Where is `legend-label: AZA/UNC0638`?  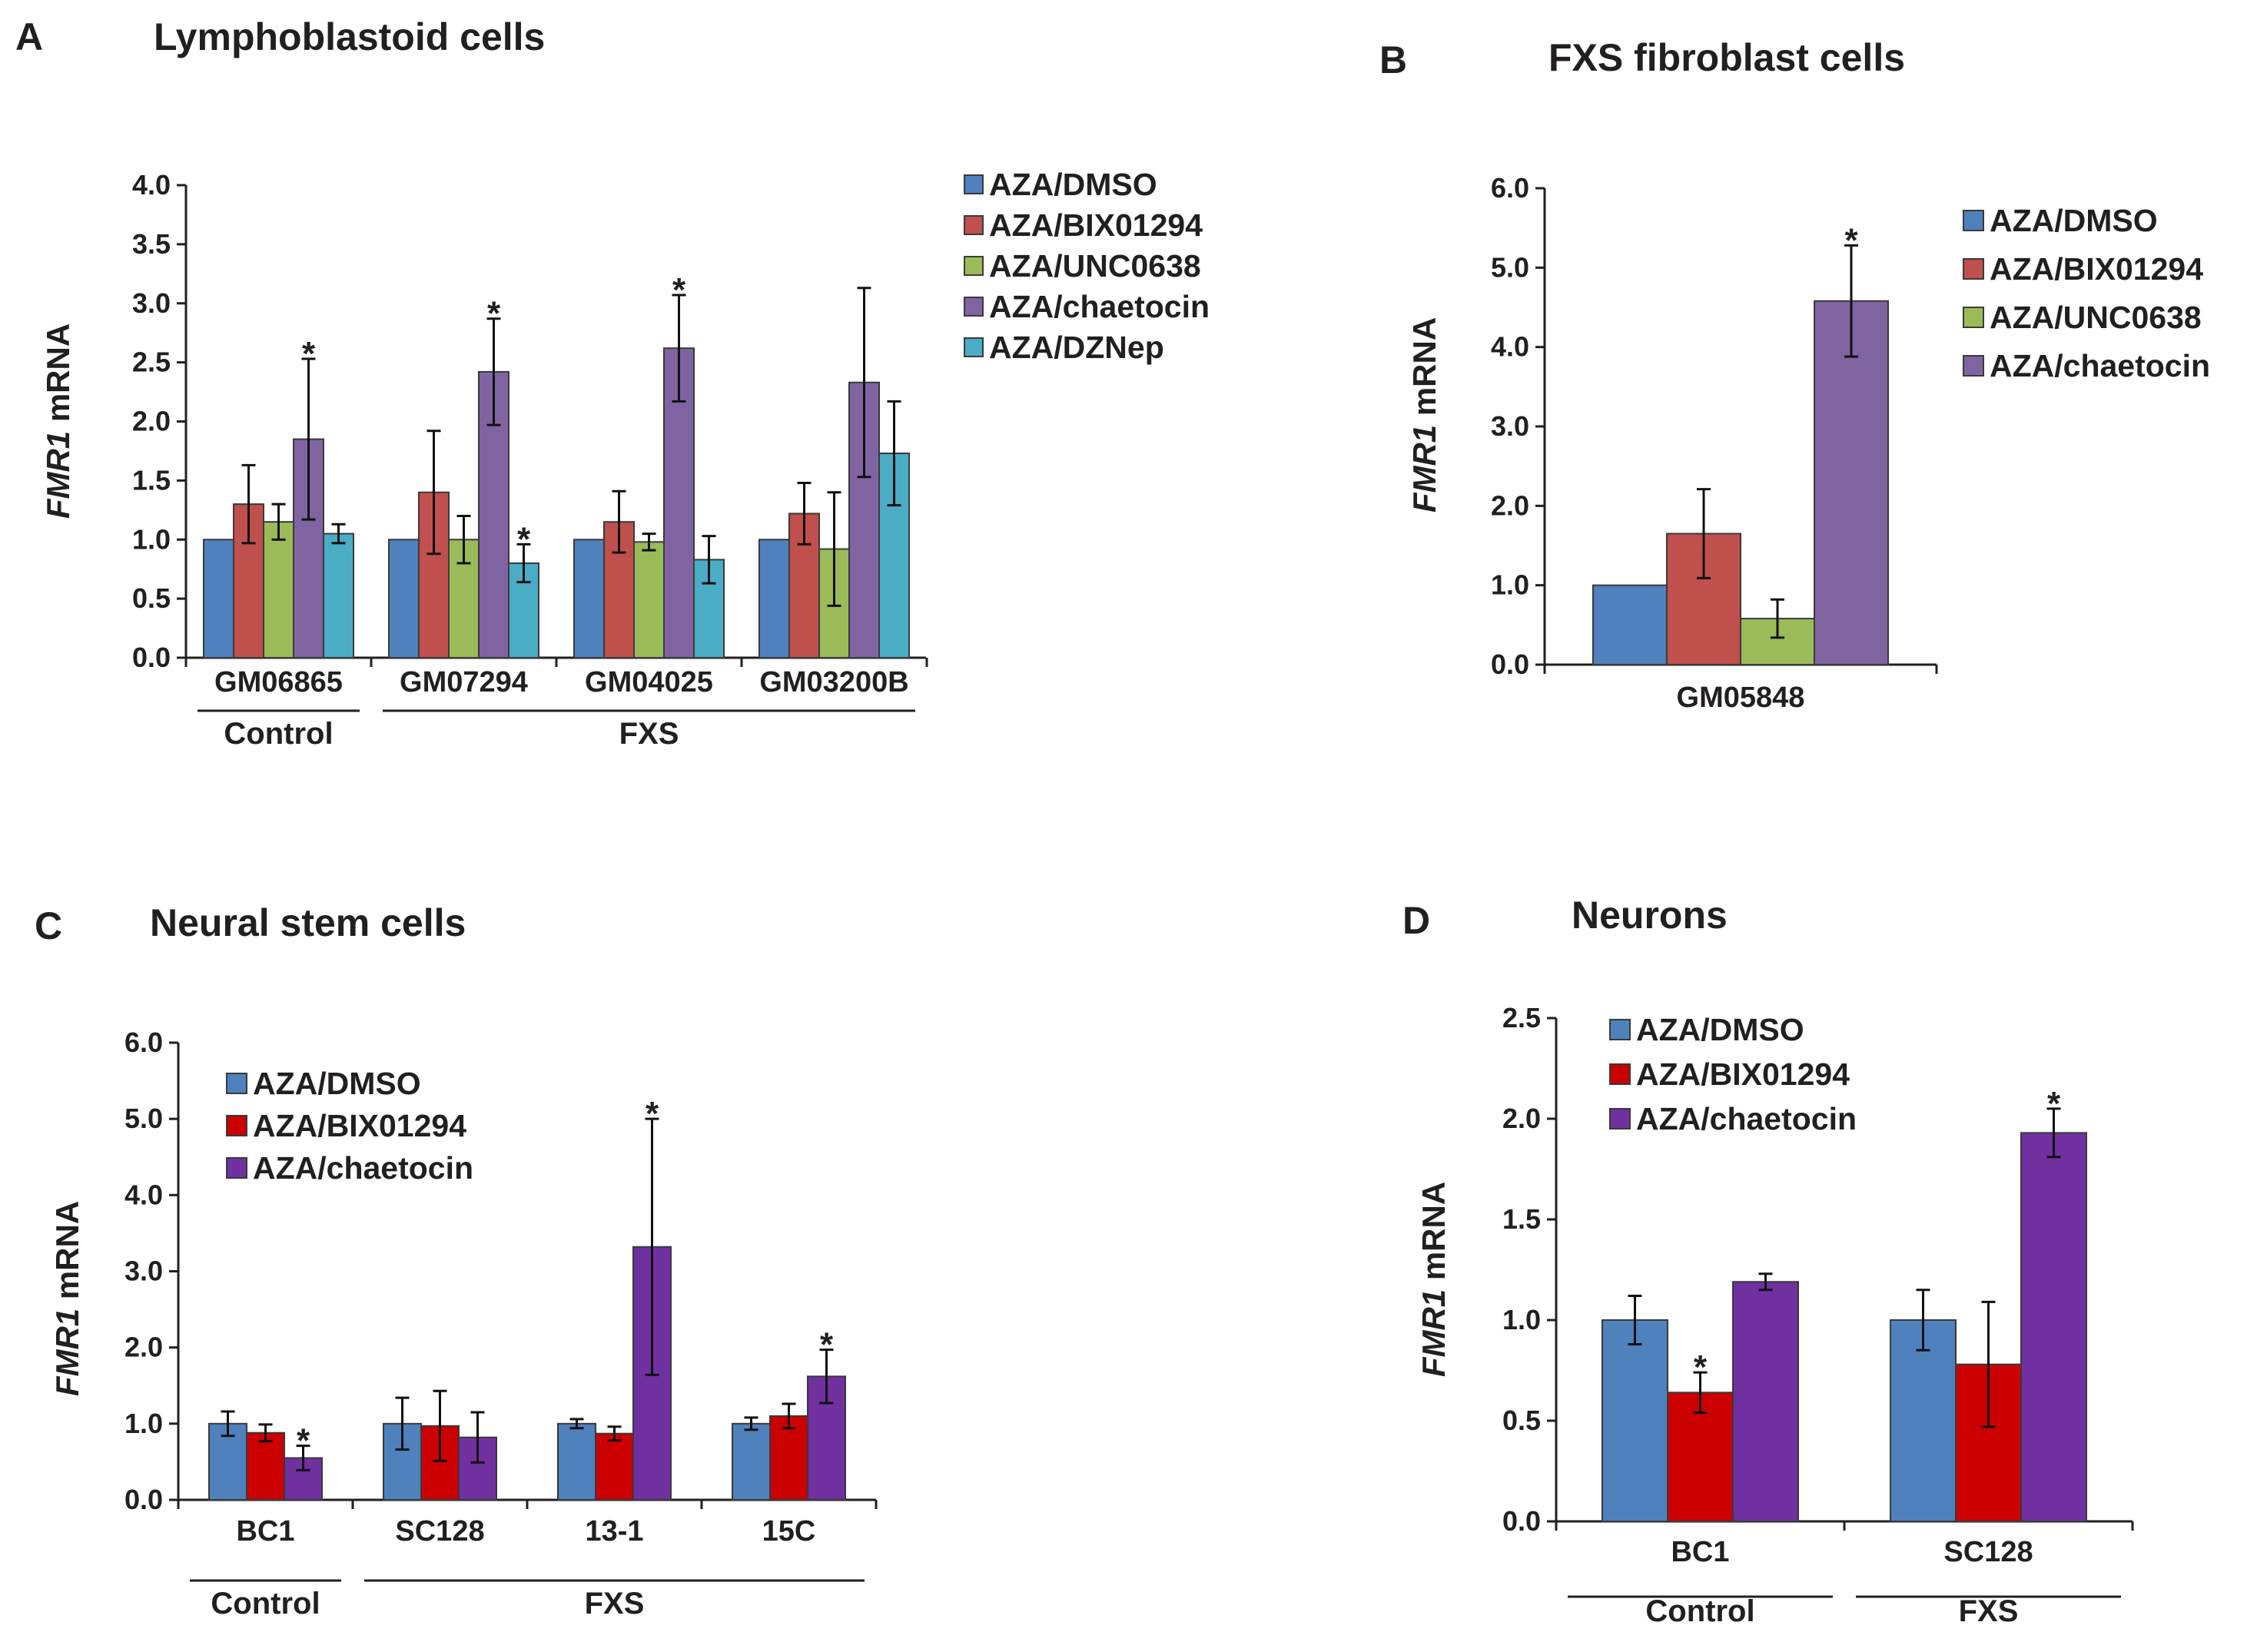
legend-label: AZA/UNC0638 is located at coordinates (1095, 266).